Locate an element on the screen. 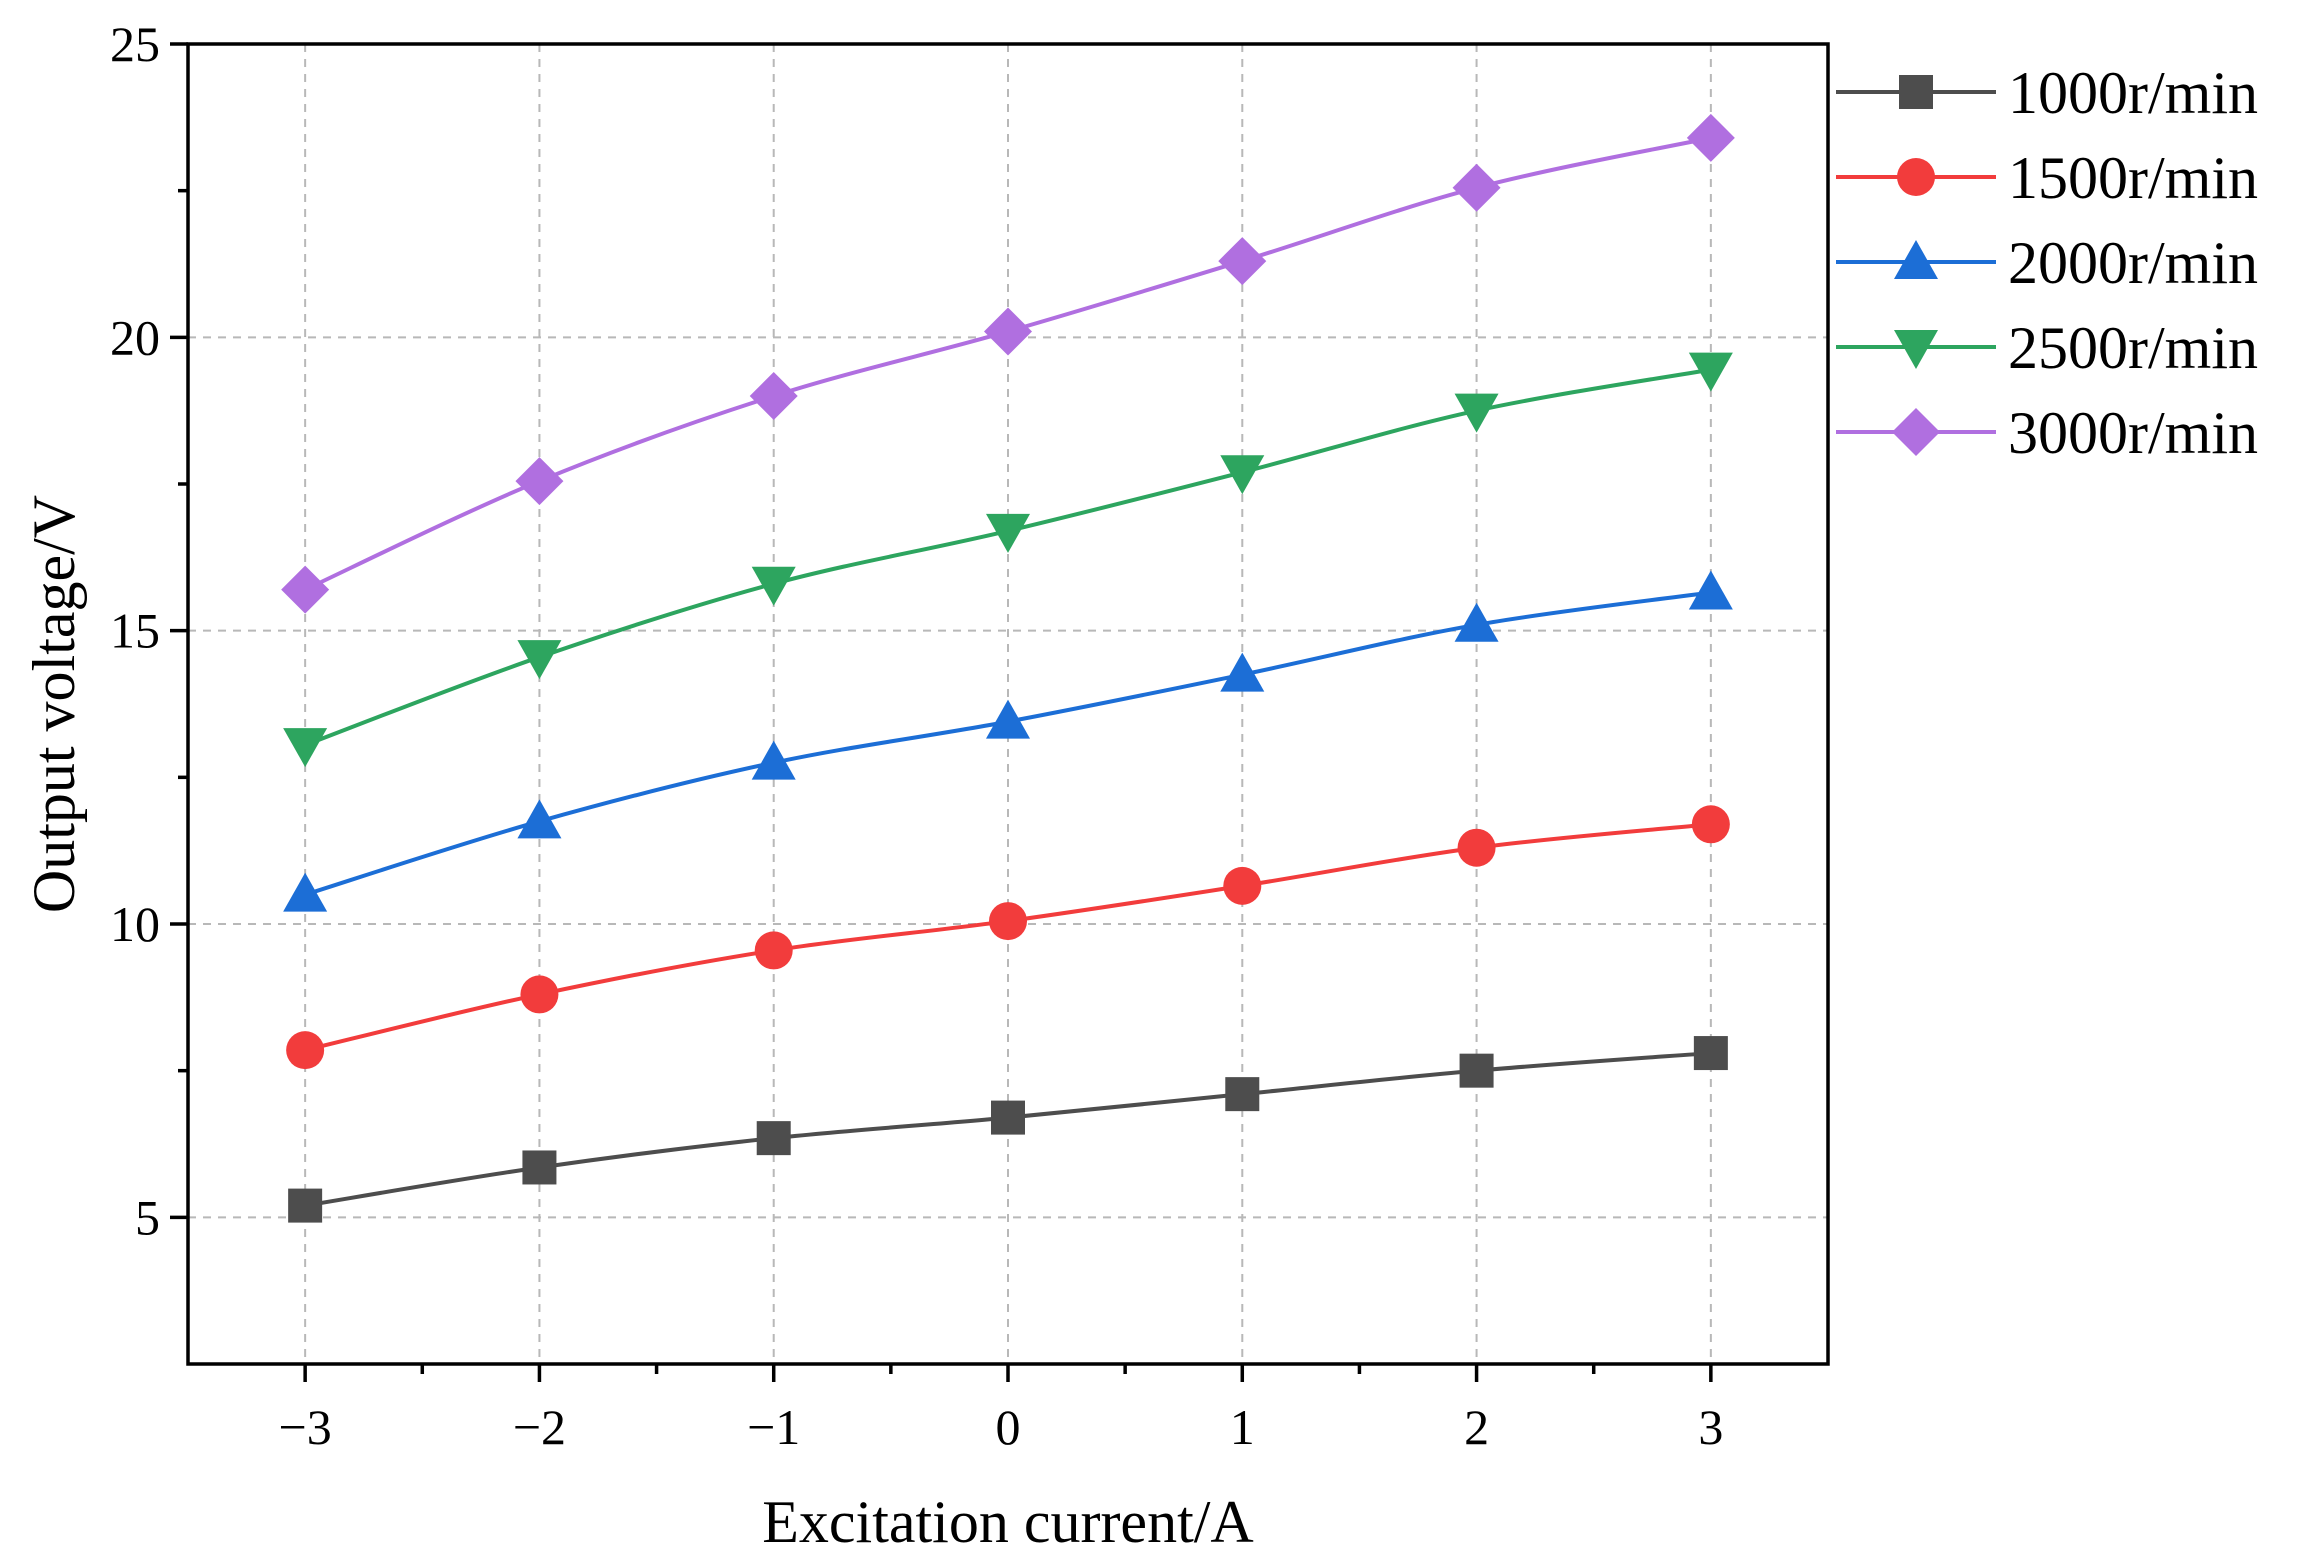 The image size is (2310, 1557). x-tick-label: 2 is located at coordinates (1476, 1427).